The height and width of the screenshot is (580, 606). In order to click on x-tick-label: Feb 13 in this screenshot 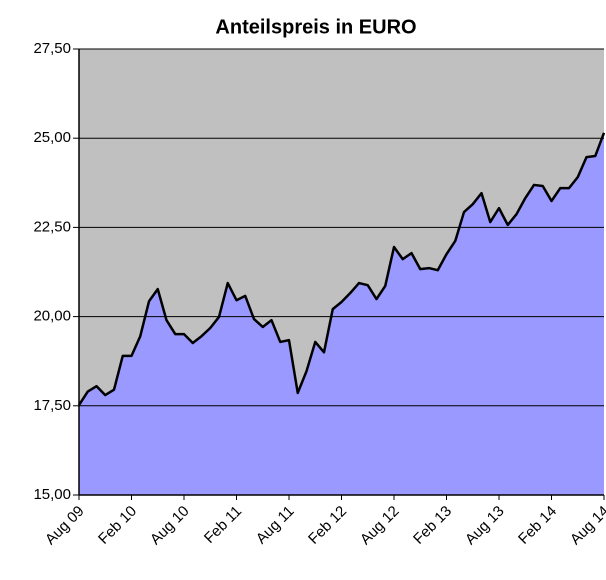, I will do `click(432, 525)`.